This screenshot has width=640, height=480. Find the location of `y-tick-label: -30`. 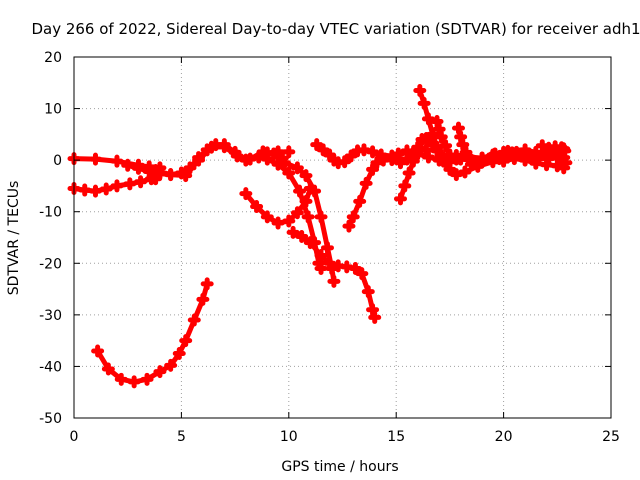

y-tick-label: -30 is located at coordinates (50, 316).